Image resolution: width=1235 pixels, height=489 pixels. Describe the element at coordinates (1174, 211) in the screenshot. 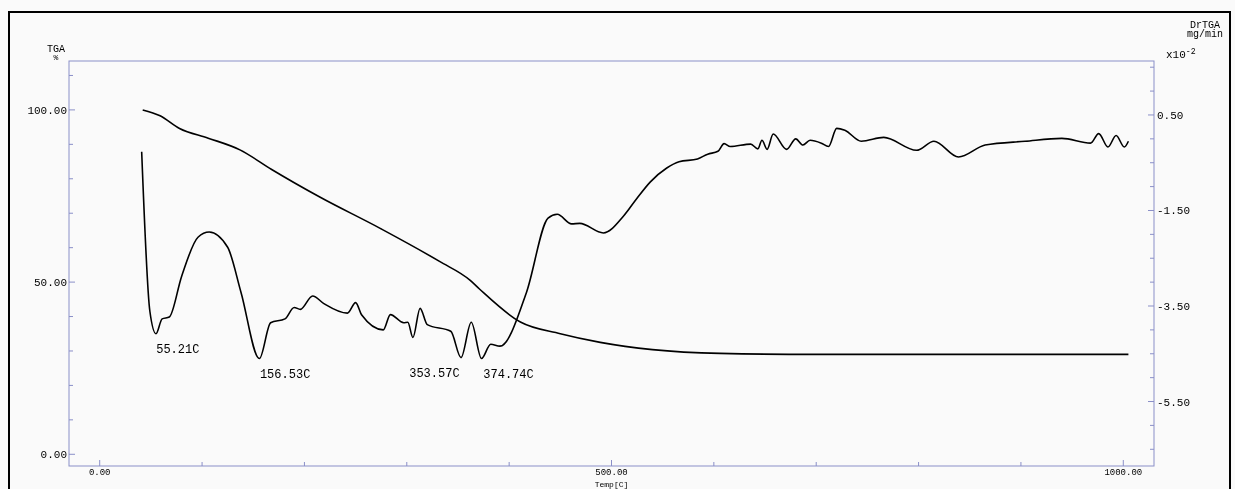

I see `y2-tick-label: -1.50` at that location.